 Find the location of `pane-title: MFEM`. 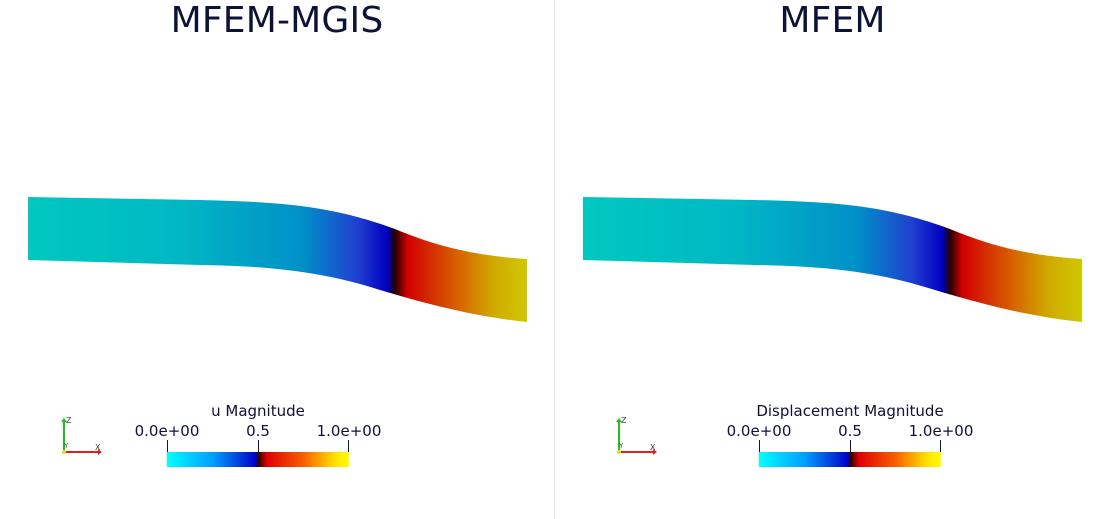

pane-title: MFEM is located at coordinates (832, 20).